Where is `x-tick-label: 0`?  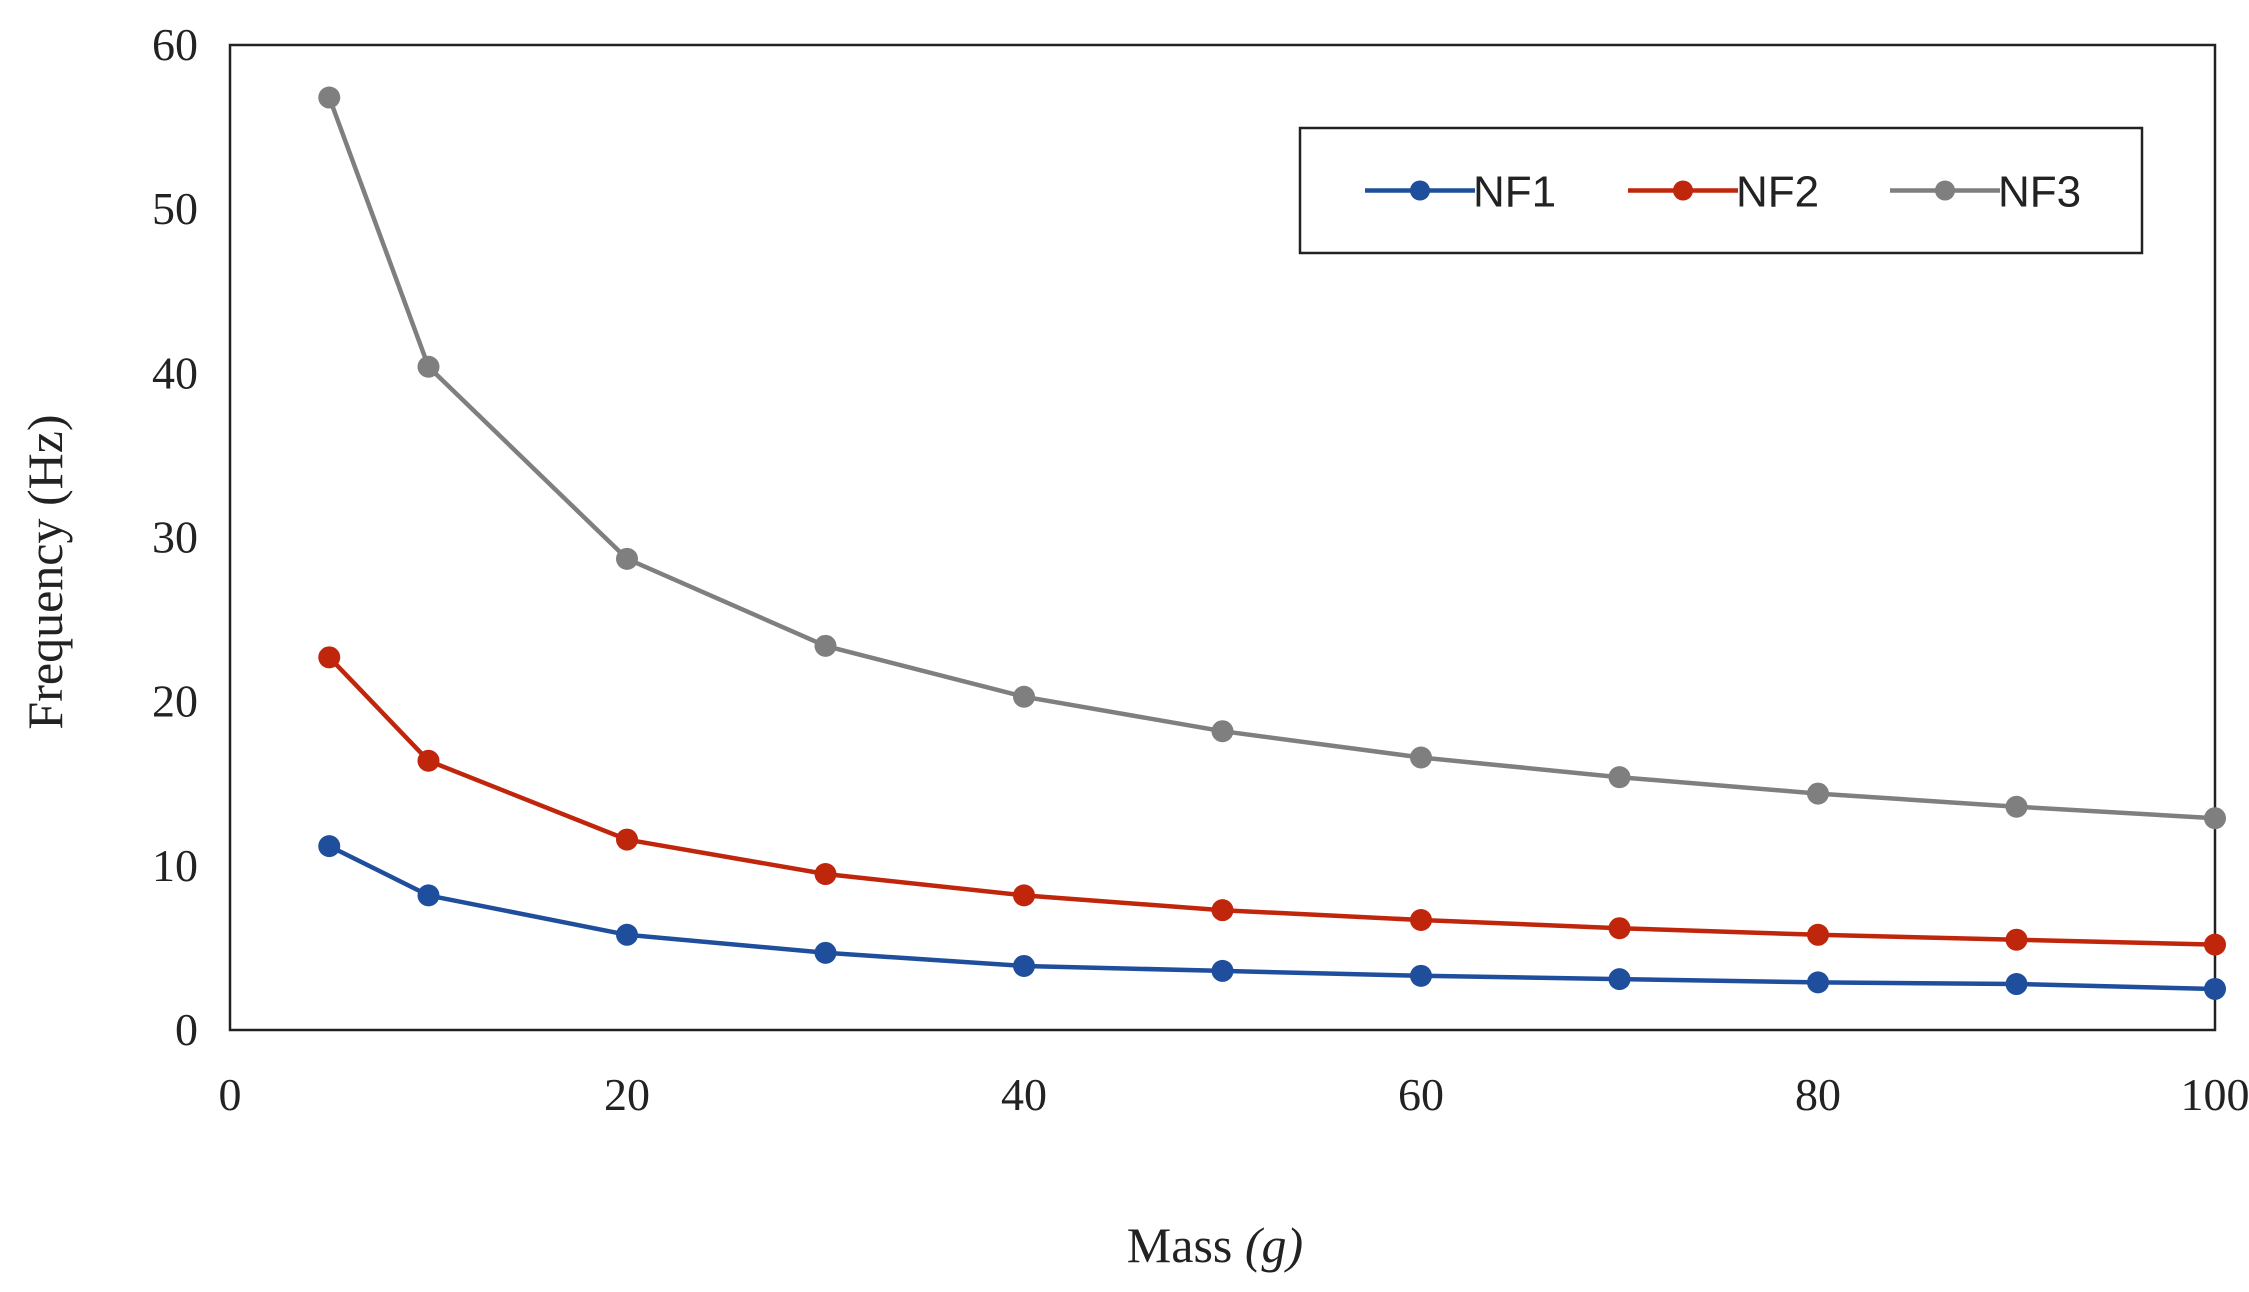
x-tick-label: 0 is located at coordinates (230, 1094).